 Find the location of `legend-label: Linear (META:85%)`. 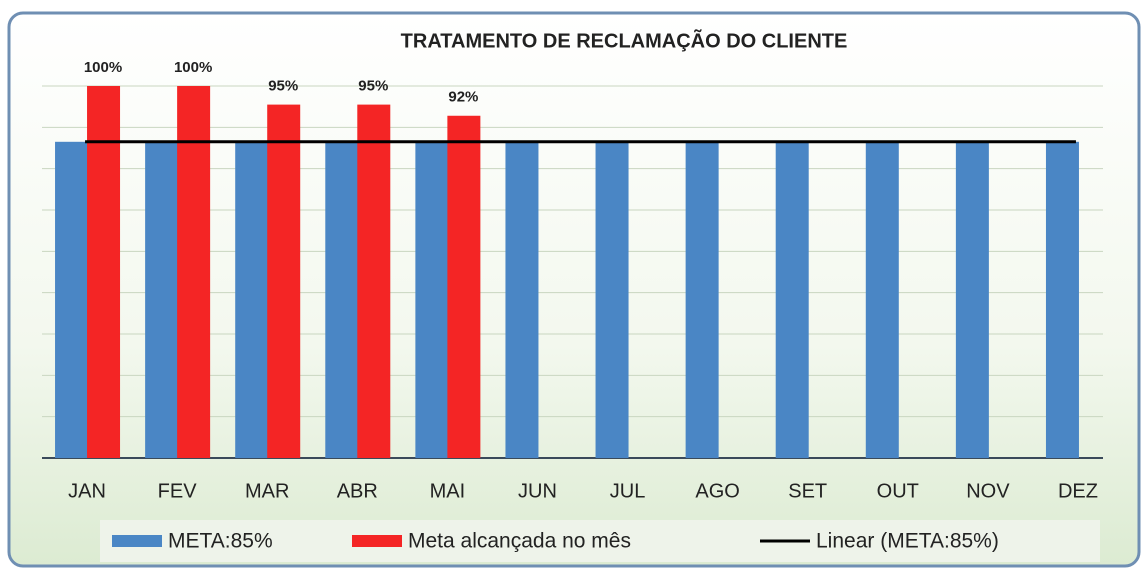

legend-label: Linear (META:85%) is located at coordinates (907, 541).